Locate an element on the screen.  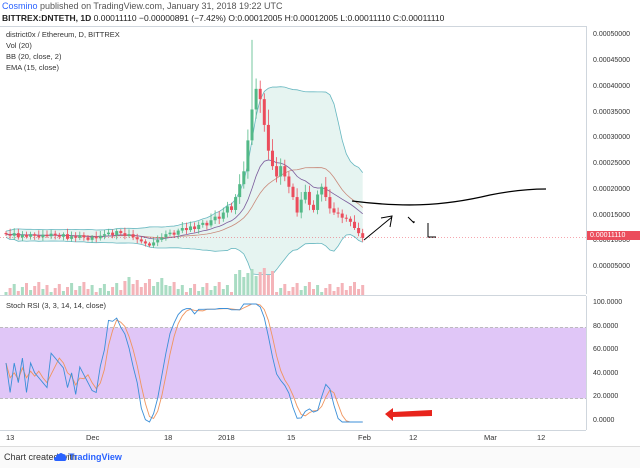
time-tick: Feb is located at coordinates (364, 437).